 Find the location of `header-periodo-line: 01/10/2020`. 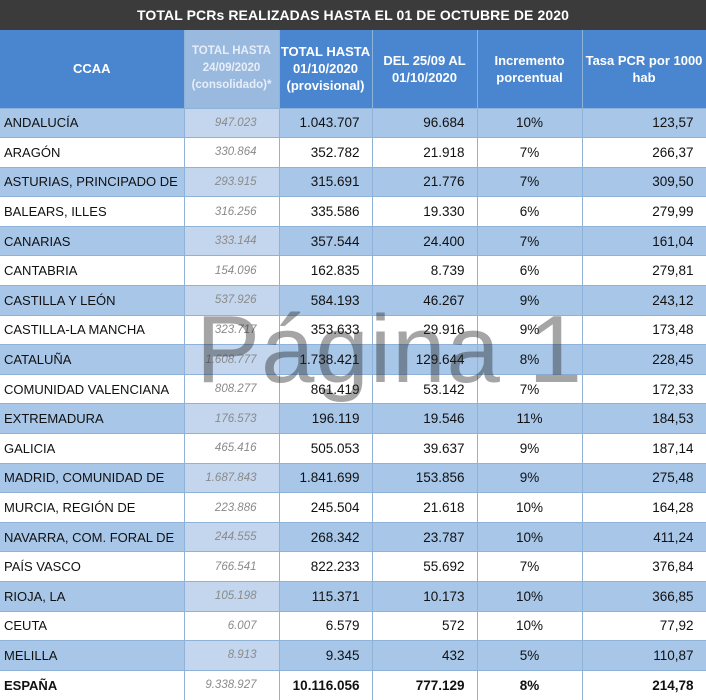

header-periodo-line: 01/10/2020 is located at coordinates (424, 77).